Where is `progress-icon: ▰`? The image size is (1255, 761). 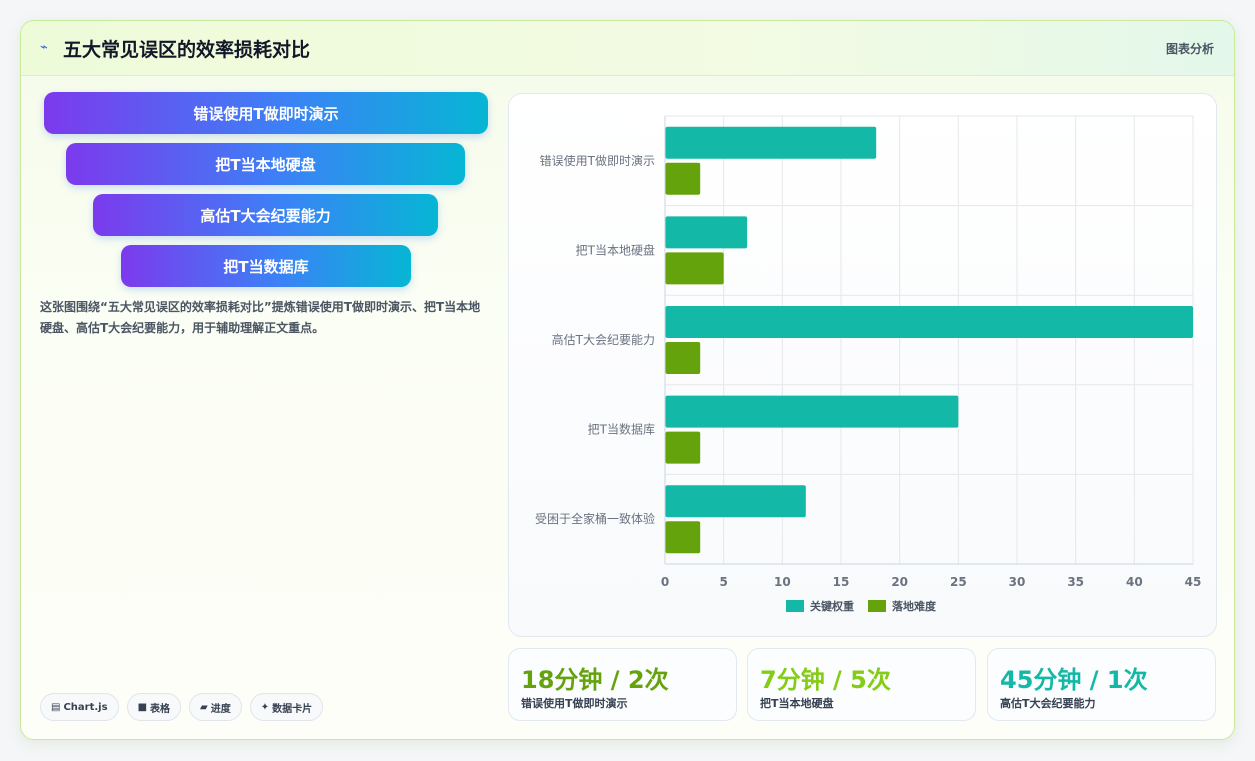 progress-icon: ▰ is located at coordinates (204, 707).